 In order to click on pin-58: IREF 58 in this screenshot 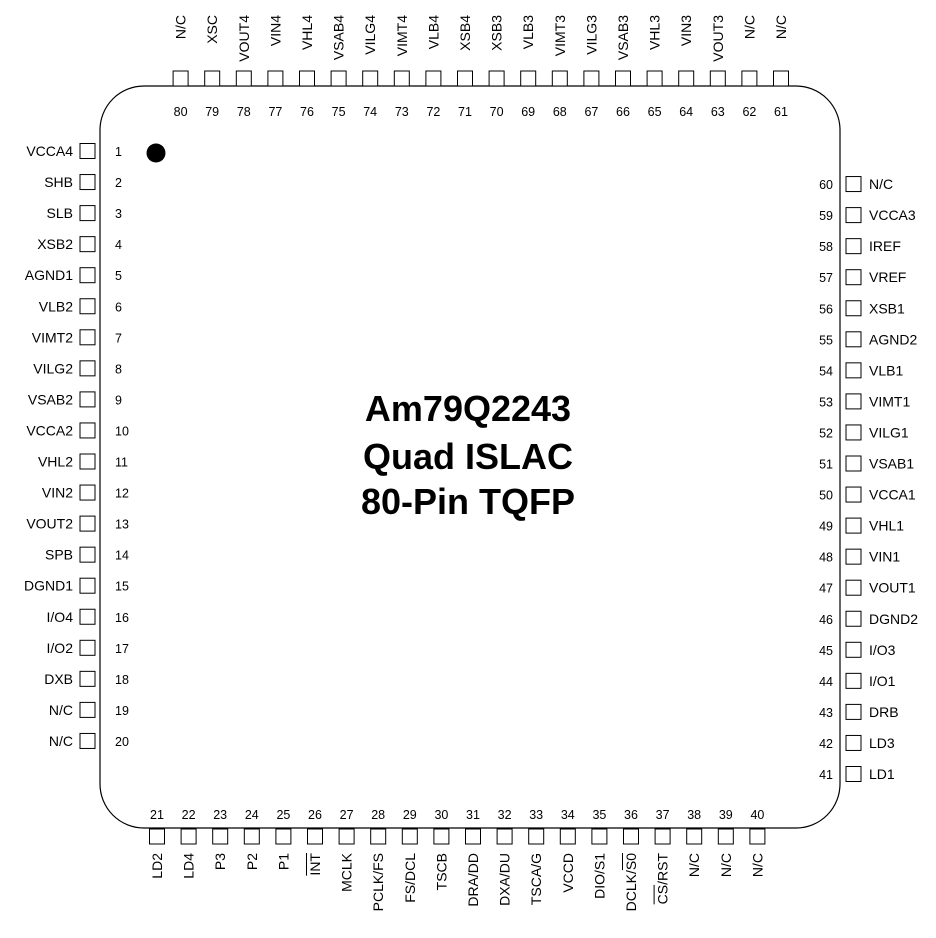, I will do `click(860, 246)`.